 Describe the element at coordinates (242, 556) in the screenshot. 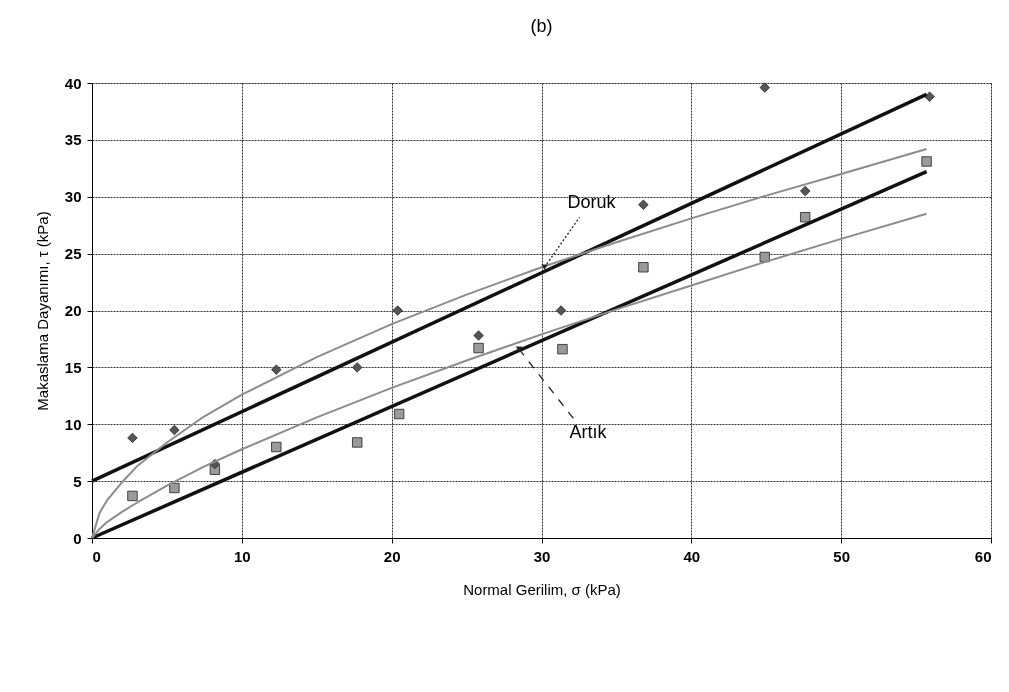

I see `x-tick-label: 10` at that location.